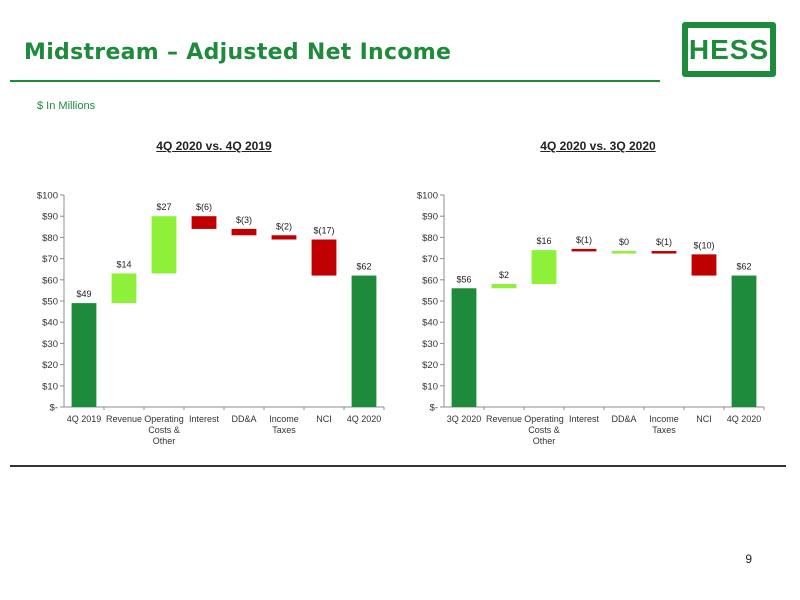 The width and height of the screenshot is (800, 600). What do you see at coordinates (464, 419) in the screenshot?
I see `x-tick-label: 3Q 2020` at bounding box center [464, 419].